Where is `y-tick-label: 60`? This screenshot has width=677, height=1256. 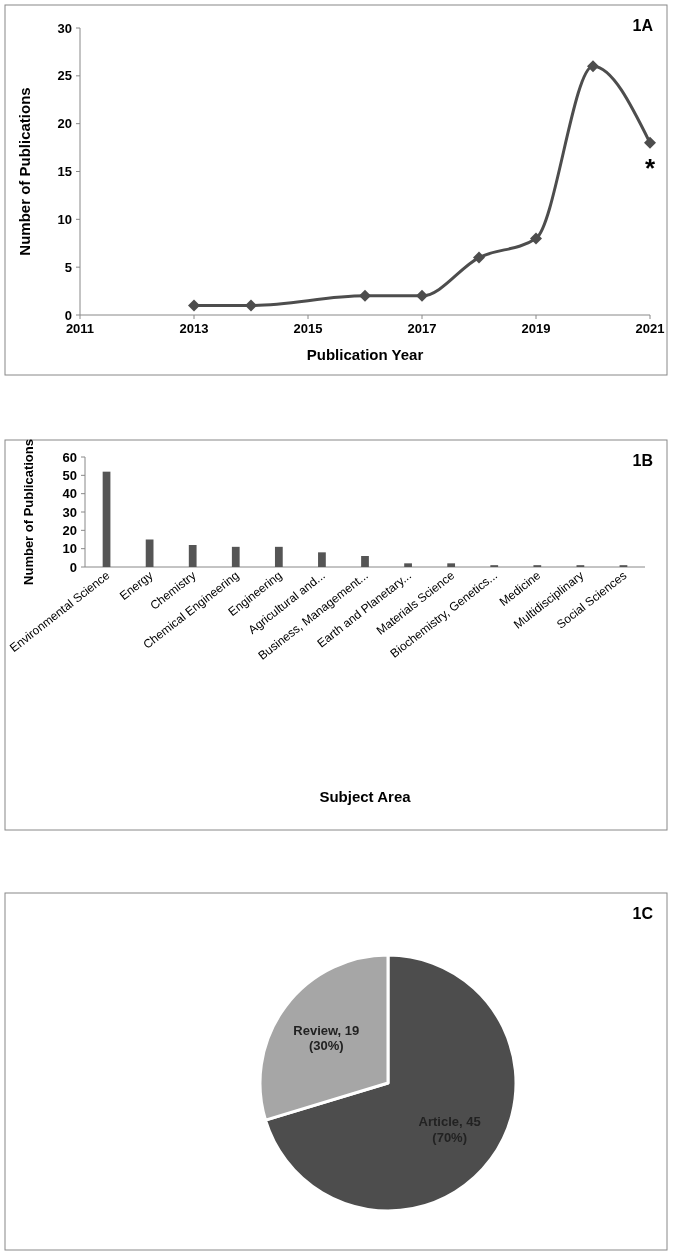
y-tick-label: 60 is located at coordinates (69, 457).